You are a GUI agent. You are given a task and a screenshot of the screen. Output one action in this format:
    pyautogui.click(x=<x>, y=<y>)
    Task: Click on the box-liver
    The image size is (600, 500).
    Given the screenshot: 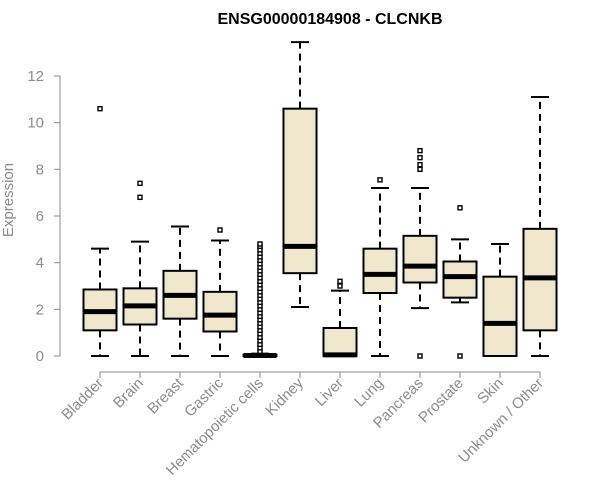 What is the action you would take?
    pyautogui.click(x=340, y=318)
    